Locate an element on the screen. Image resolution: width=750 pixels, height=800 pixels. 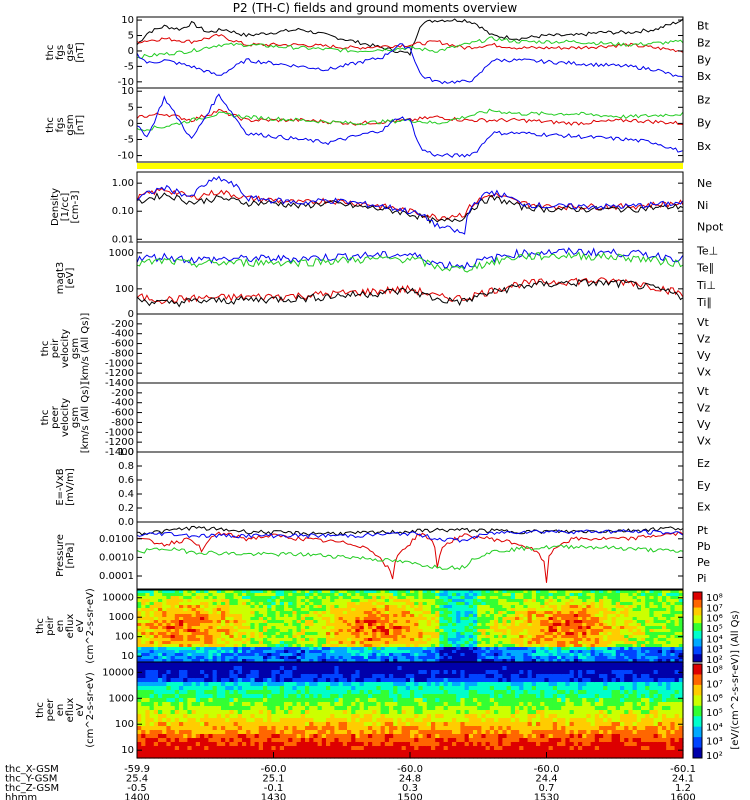
panel-frame is located at coordinates (410, 487).